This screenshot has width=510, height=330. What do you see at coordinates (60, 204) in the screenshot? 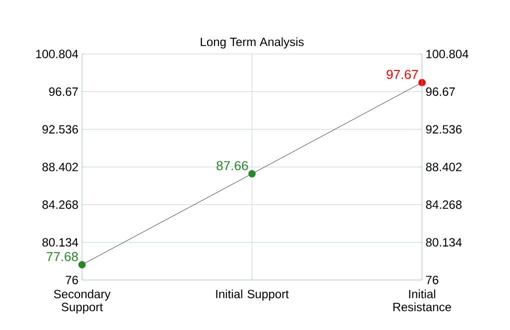
I see `y2-tick-label: 84.268` at bounding box center [60, 204].